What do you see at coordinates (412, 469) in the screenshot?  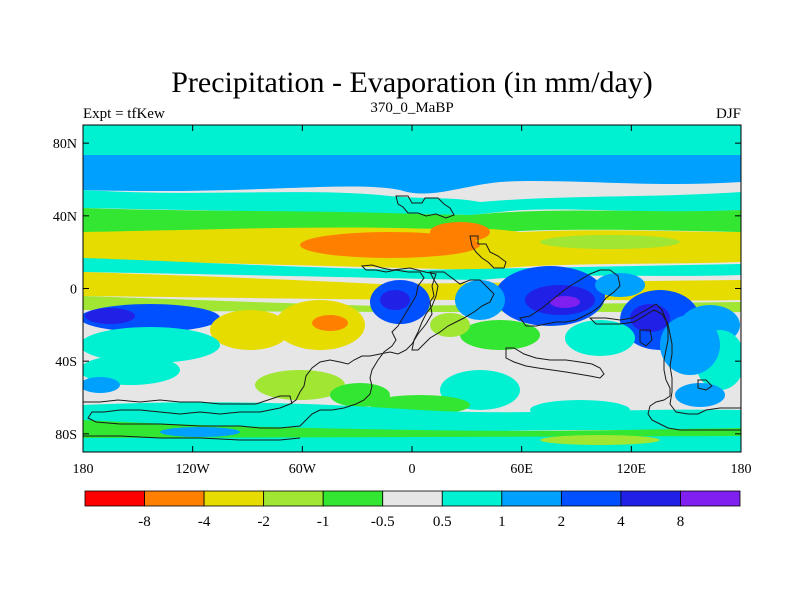 I see `lon-tick-label: 0` at bounding box center [412, 469].